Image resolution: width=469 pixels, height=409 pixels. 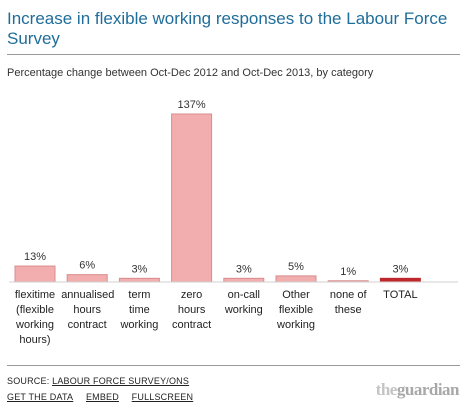 I want to click on category-label-0: flexitime (flexible working hours), so click(x=35, y=317).